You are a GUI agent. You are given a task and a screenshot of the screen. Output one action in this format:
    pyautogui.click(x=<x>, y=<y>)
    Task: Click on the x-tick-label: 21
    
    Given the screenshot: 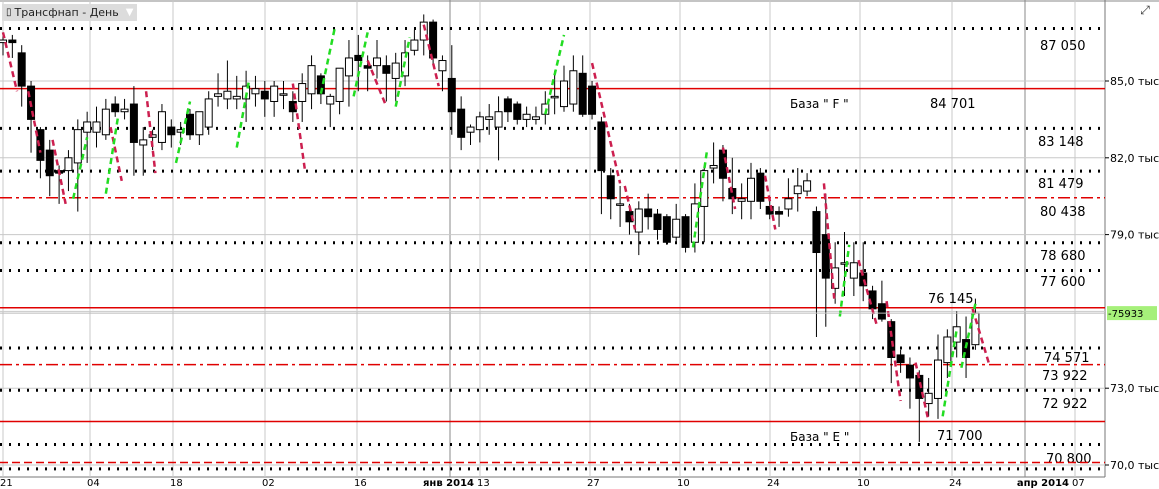 What is the action you would take?
    pyautogui.click(x=6, y=483)
    